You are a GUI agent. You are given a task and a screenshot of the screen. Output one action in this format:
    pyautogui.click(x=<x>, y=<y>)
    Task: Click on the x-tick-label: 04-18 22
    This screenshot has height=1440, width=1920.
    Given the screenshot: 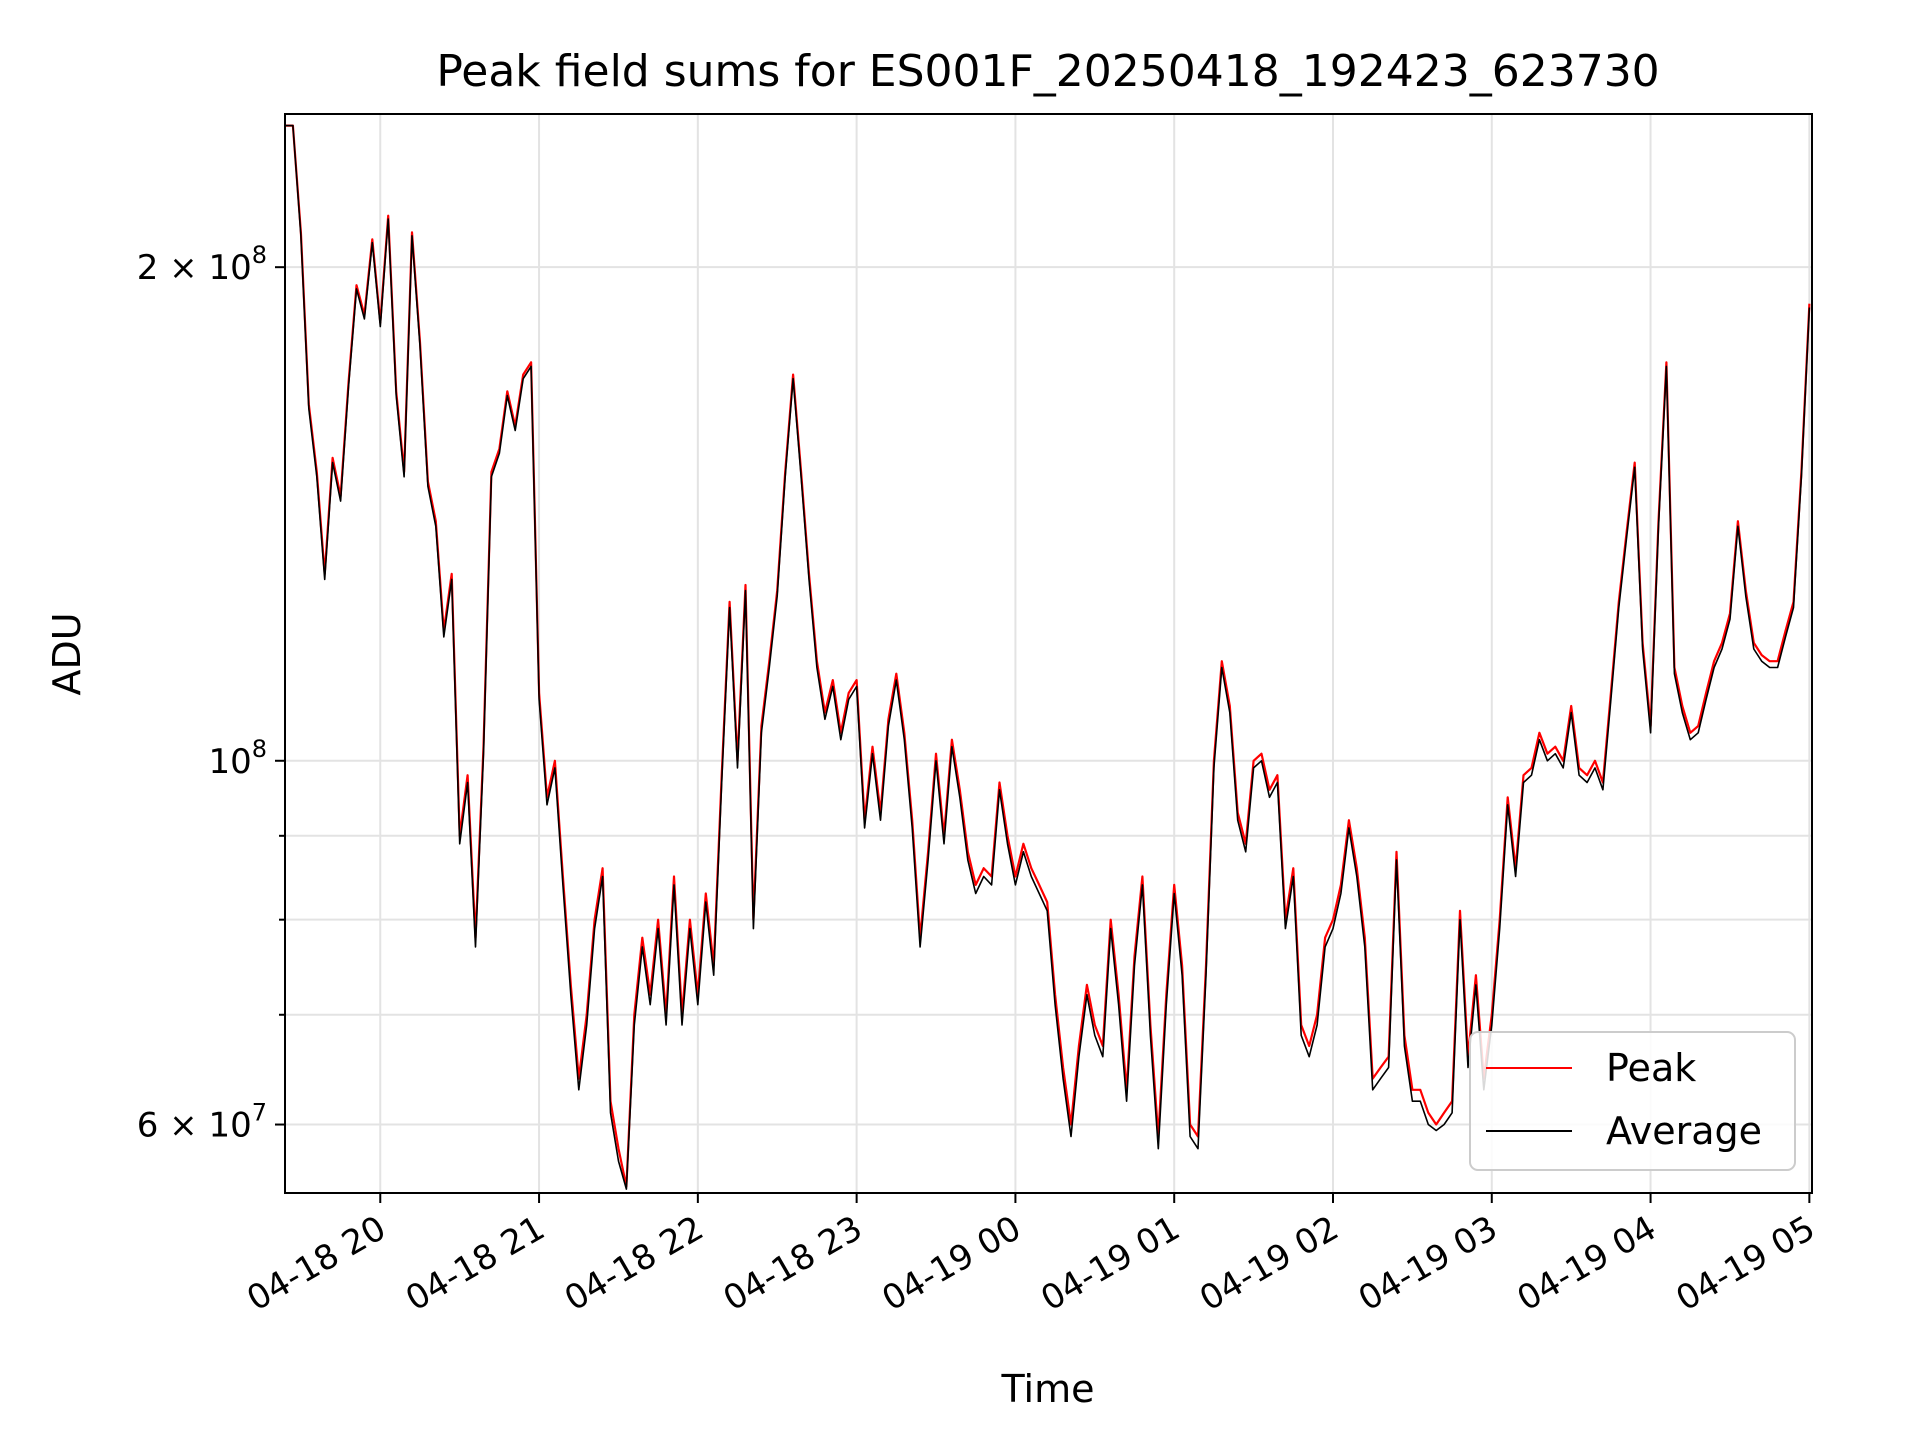 What is the action you would take?
    pyautogui.click(x=634, y=1263)
    